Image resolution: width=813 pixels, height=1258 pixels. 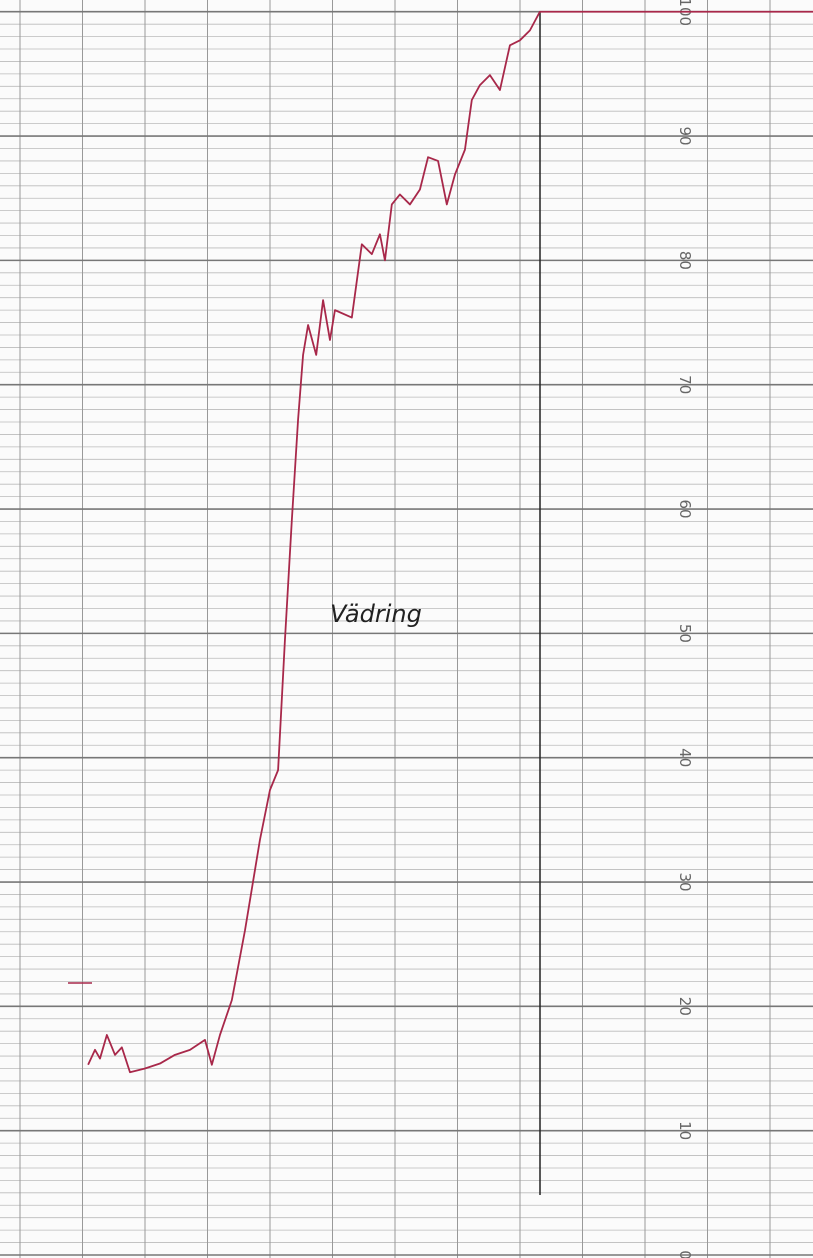 What do you see at coordinates (685, 136) in the screenshot?
I see `y-tick-label: 90` at bounding box center [685, 136].